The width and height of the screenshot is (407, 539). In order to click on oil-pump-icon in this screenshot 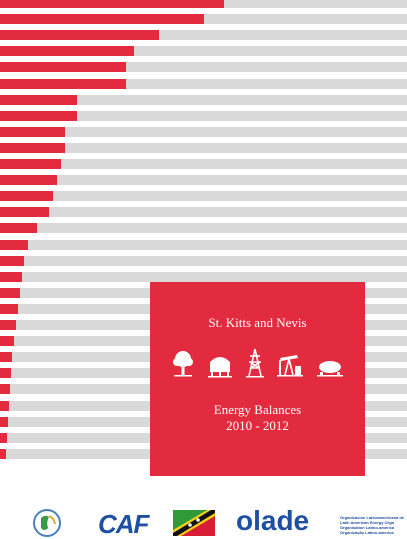, I will do `click(290, 366)`.